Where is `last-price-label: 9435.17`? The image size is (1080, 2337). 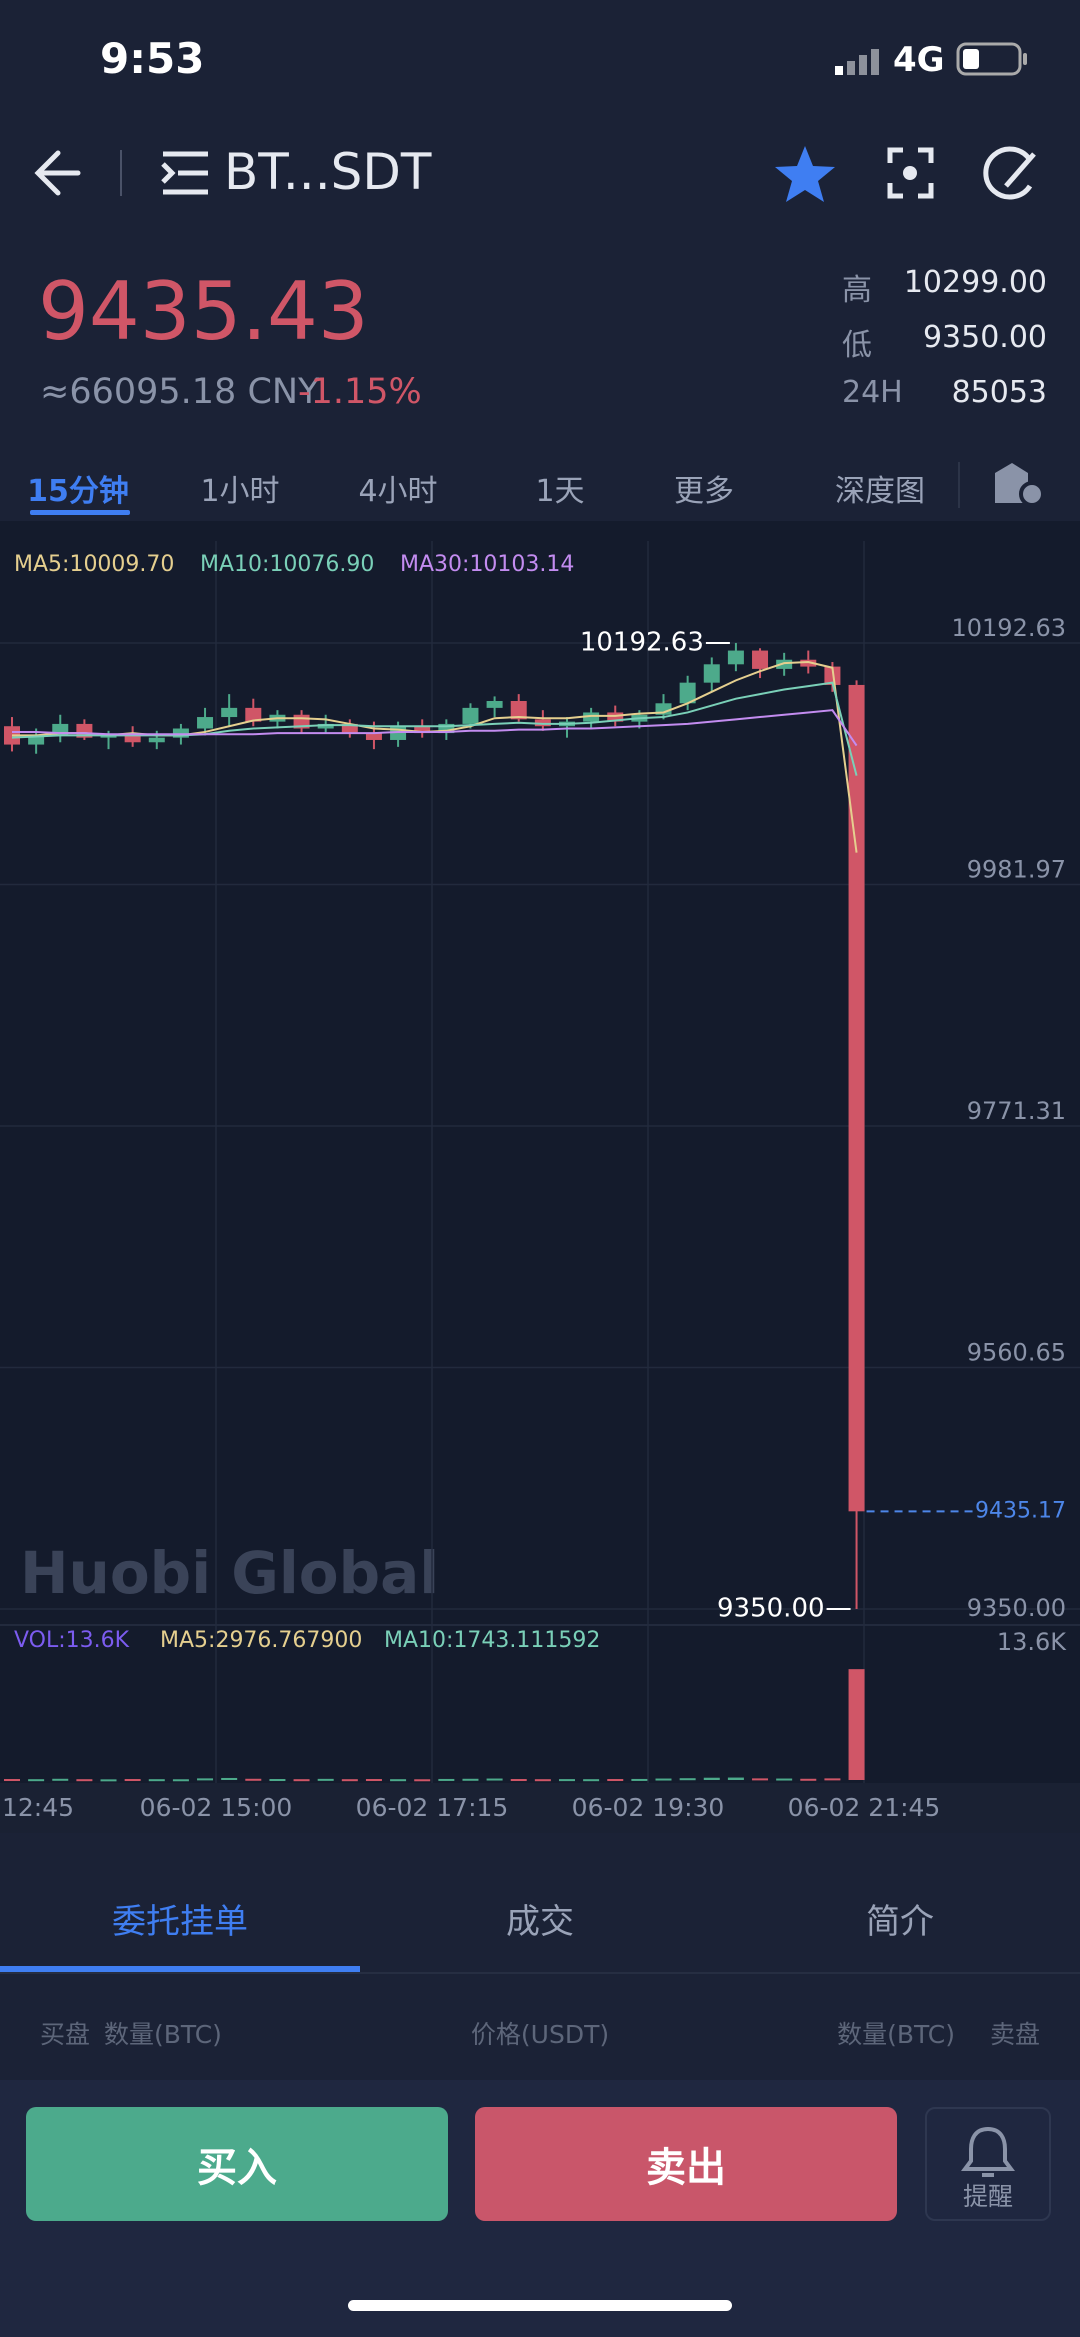
last-price-label: 9435.17 is located at coordinates (1020, 1510).